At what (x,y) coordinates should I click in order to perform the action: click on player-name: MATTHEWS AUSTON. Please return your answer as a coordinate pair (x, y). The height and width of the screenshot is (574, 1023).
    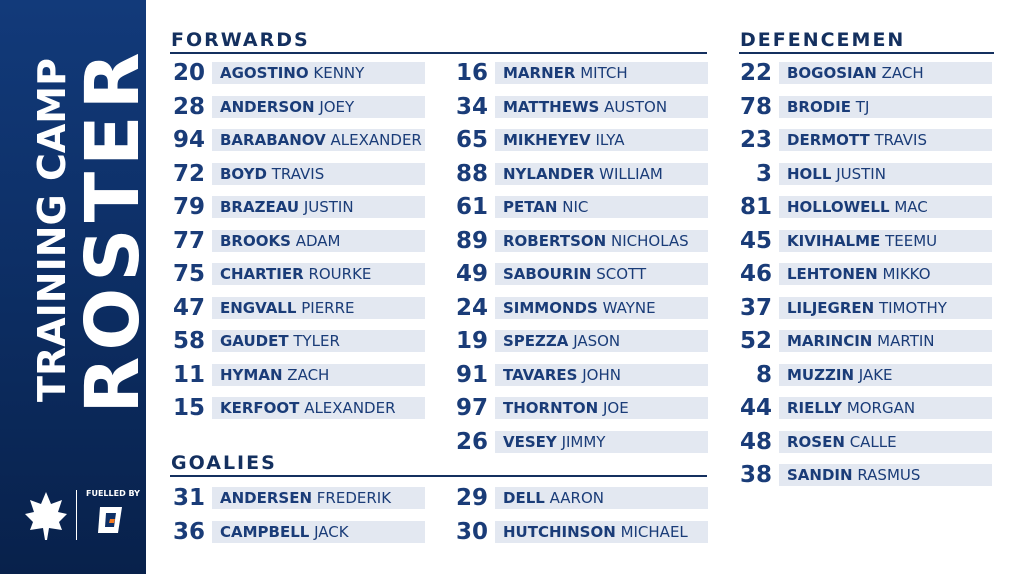
    Looking at the image, I should click on (601, 106).